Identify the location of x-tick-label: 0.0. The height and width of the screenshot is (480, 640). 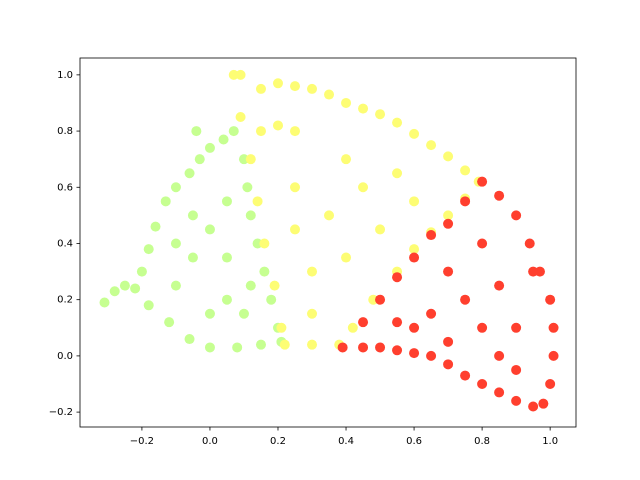
(210, 441).